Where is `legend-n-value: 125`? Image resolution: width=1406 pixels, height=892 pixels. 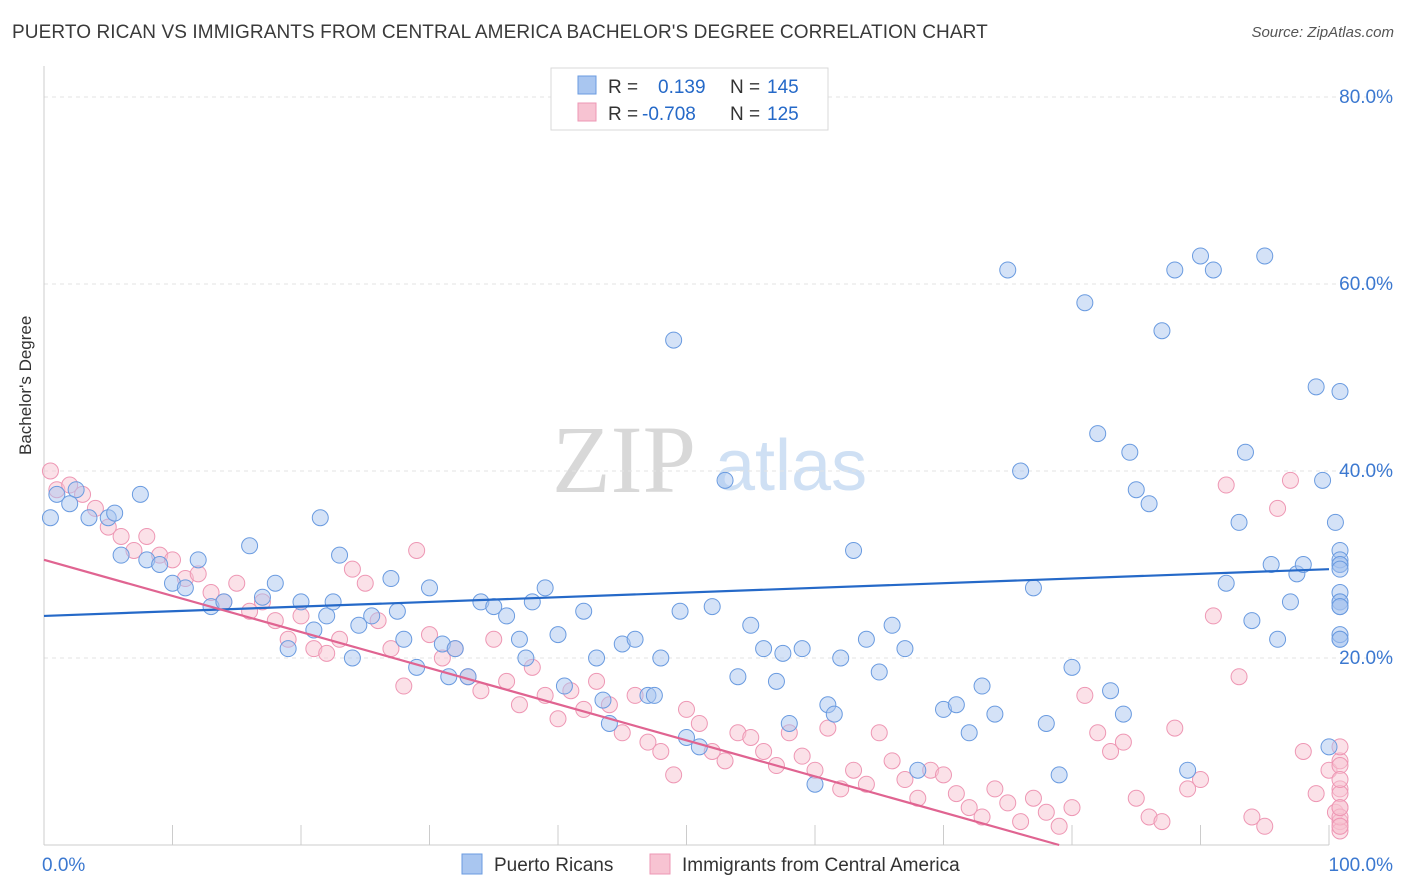 legend-n-value: 125 is located at coordinates (783, 114).